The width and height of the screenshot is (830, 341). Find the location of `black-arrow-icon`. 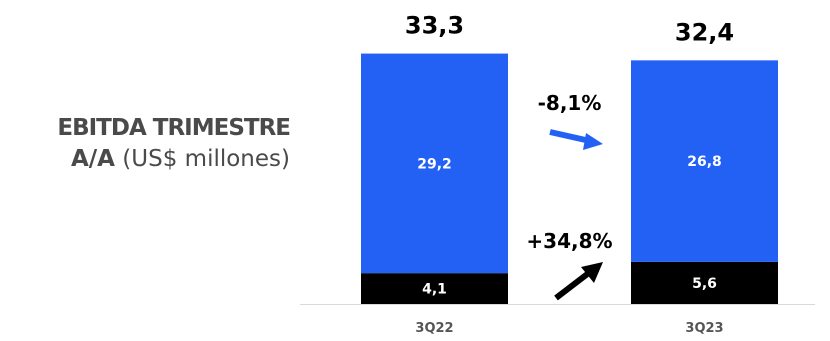

black-arrow-icon is located at coordinates (592, 272).